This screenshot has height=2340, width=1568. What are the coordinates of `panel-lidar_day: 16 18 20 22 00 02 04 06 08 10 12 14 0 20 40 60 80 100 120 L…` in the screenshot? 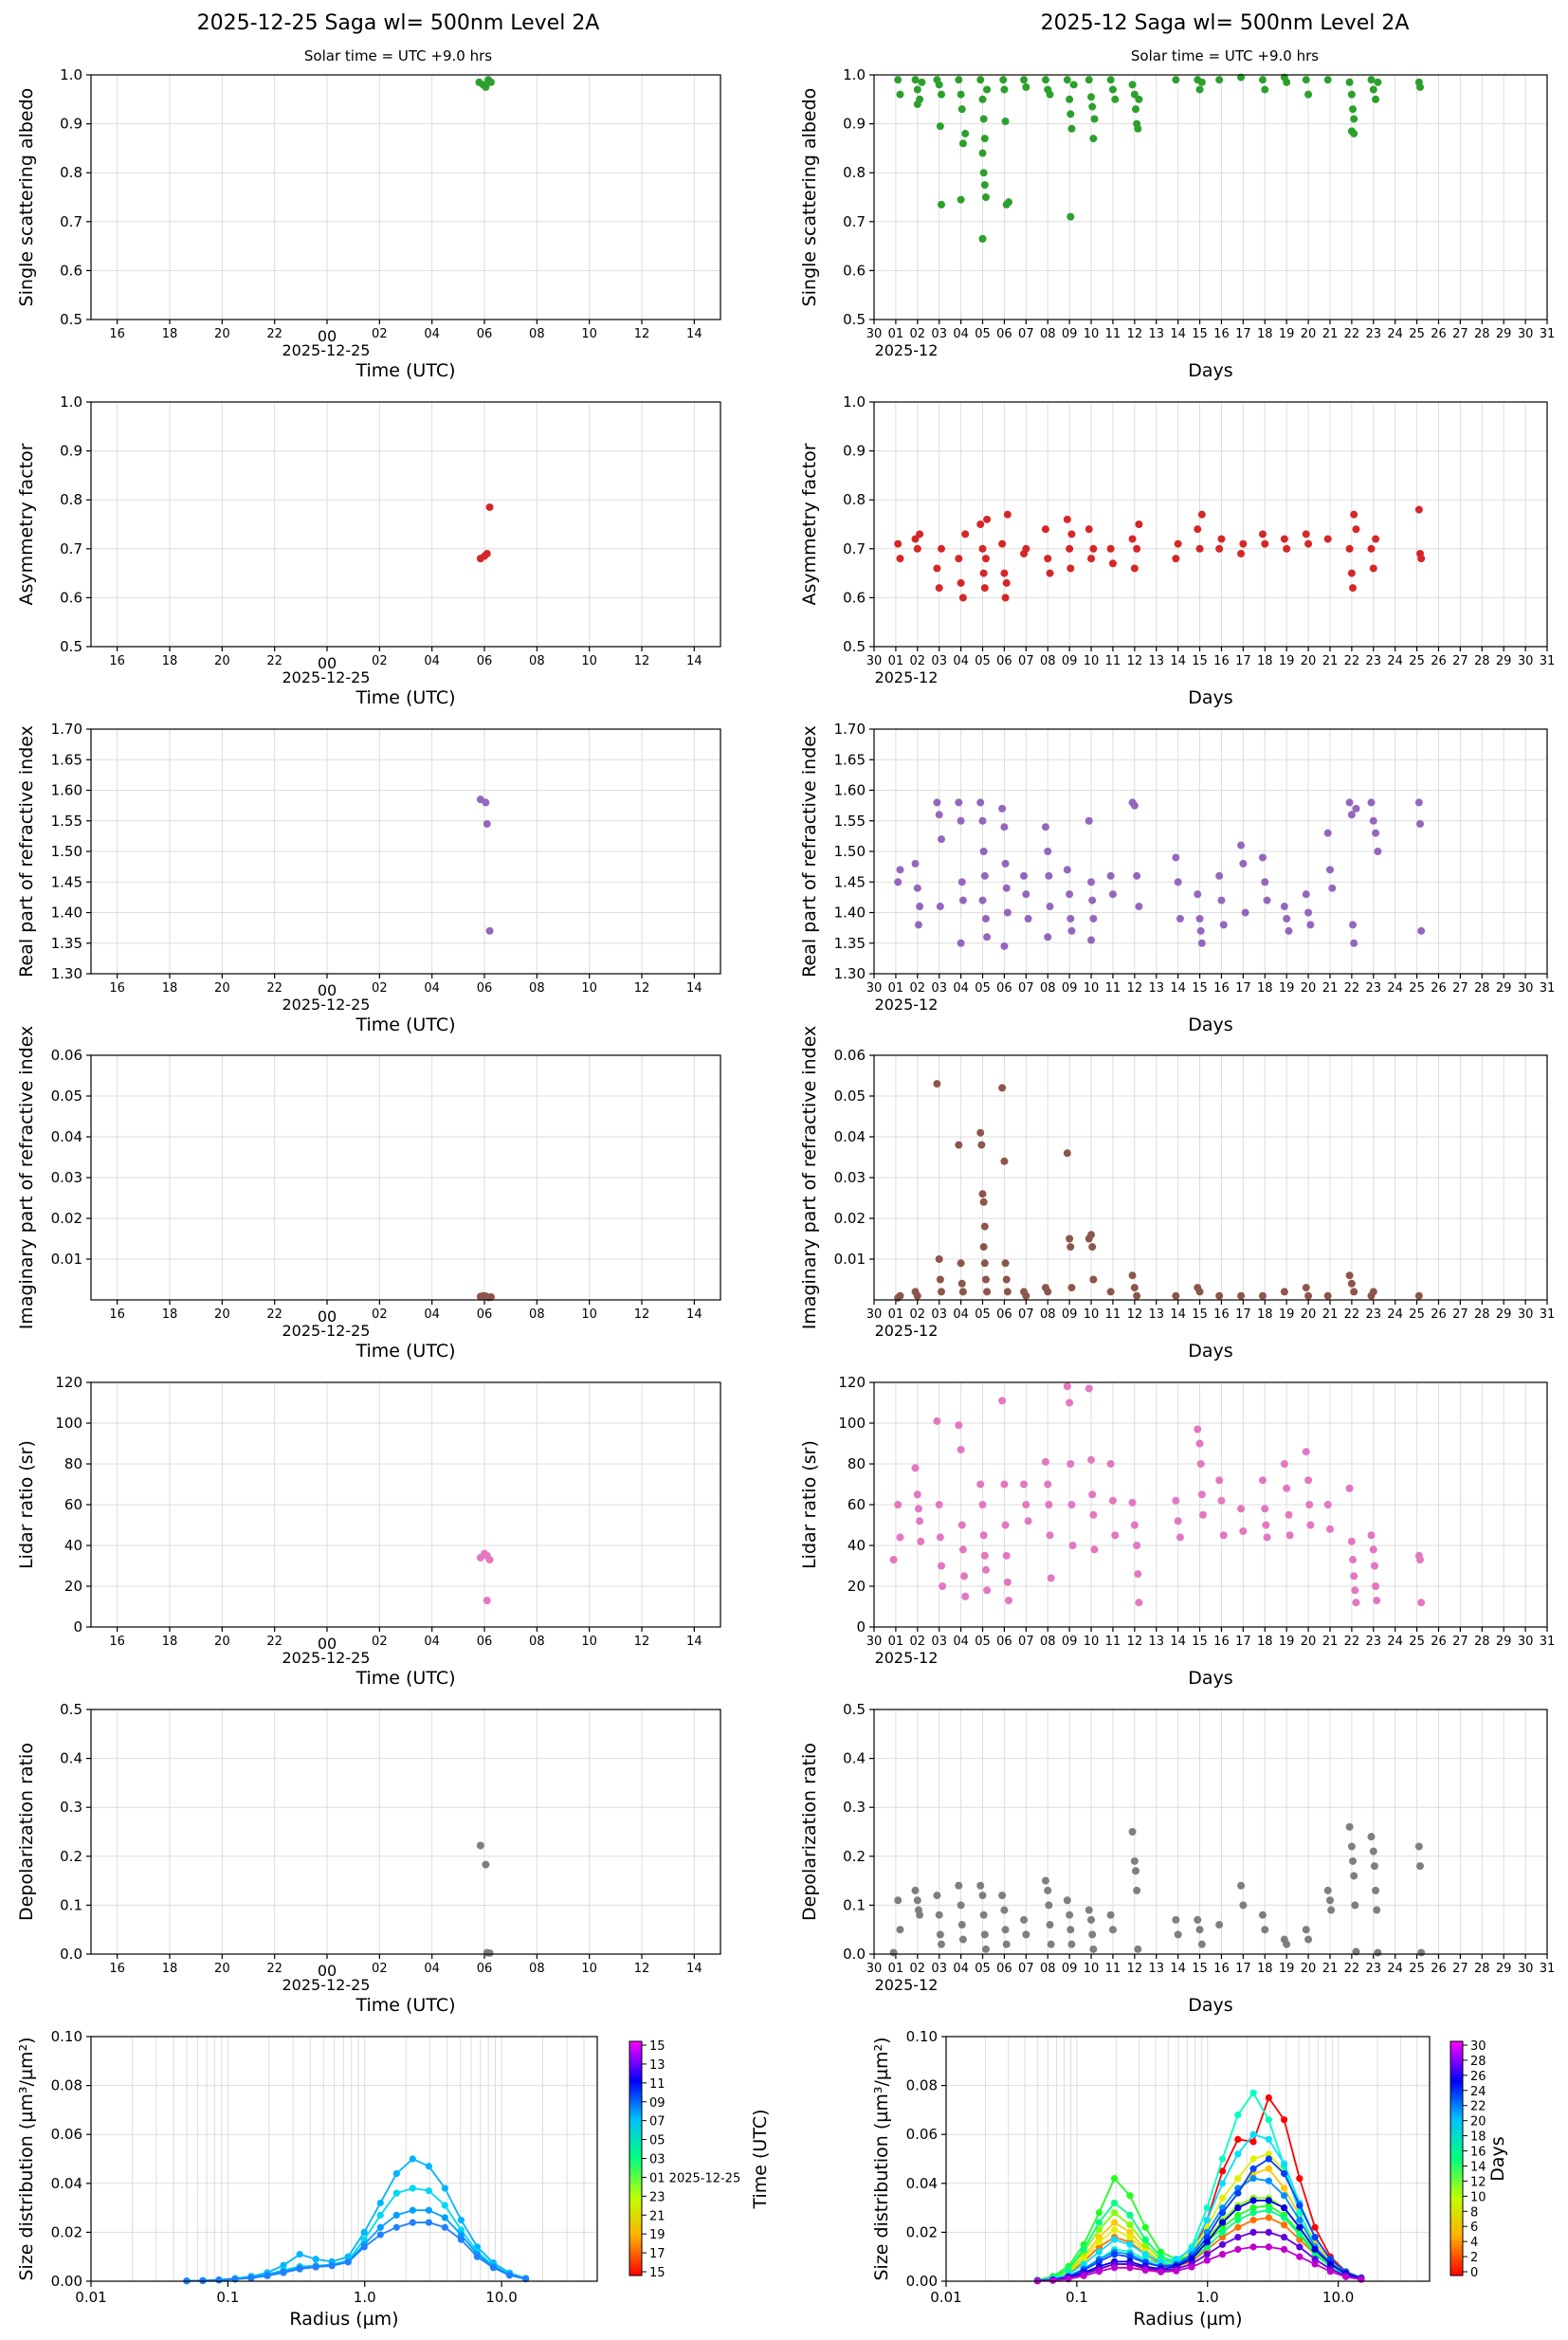 It's located at (368, 1531).